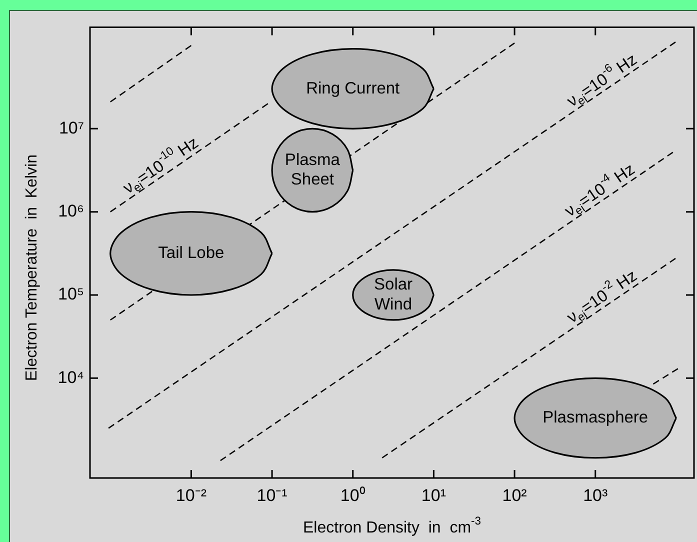 Image resolution: width=697 pixels, height=542 pixels. What do you see at coordinates (353, 88) in the screenshot?
I see `series-label: Ring Current` at bounding box center [353, 88].